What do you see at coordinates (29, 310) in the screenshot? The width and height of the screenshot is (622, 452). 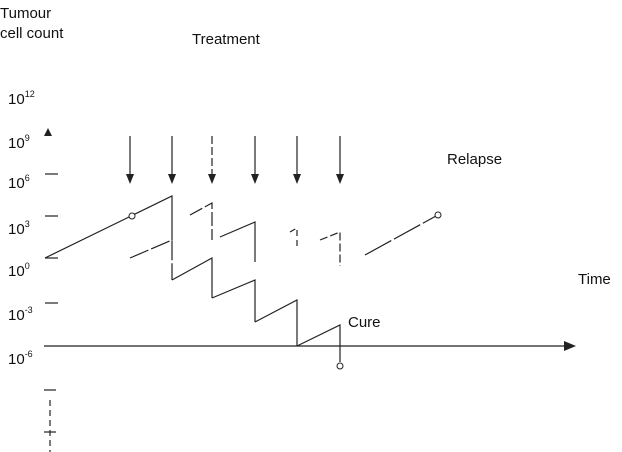 I see `tick-exponent: -3` at bounding box center [29, 310].